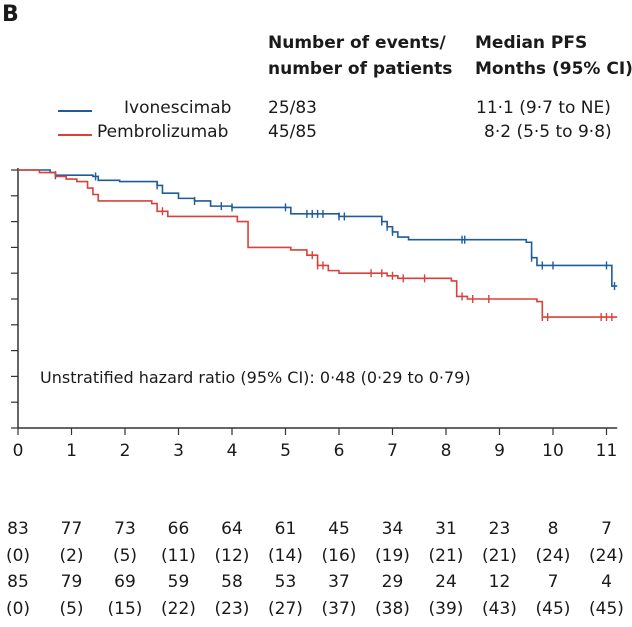  Describe the element at coordinates (125, 582) in the screenshot. I see `risk-cell-pembrolizumab-at-risk: 69` at that location.